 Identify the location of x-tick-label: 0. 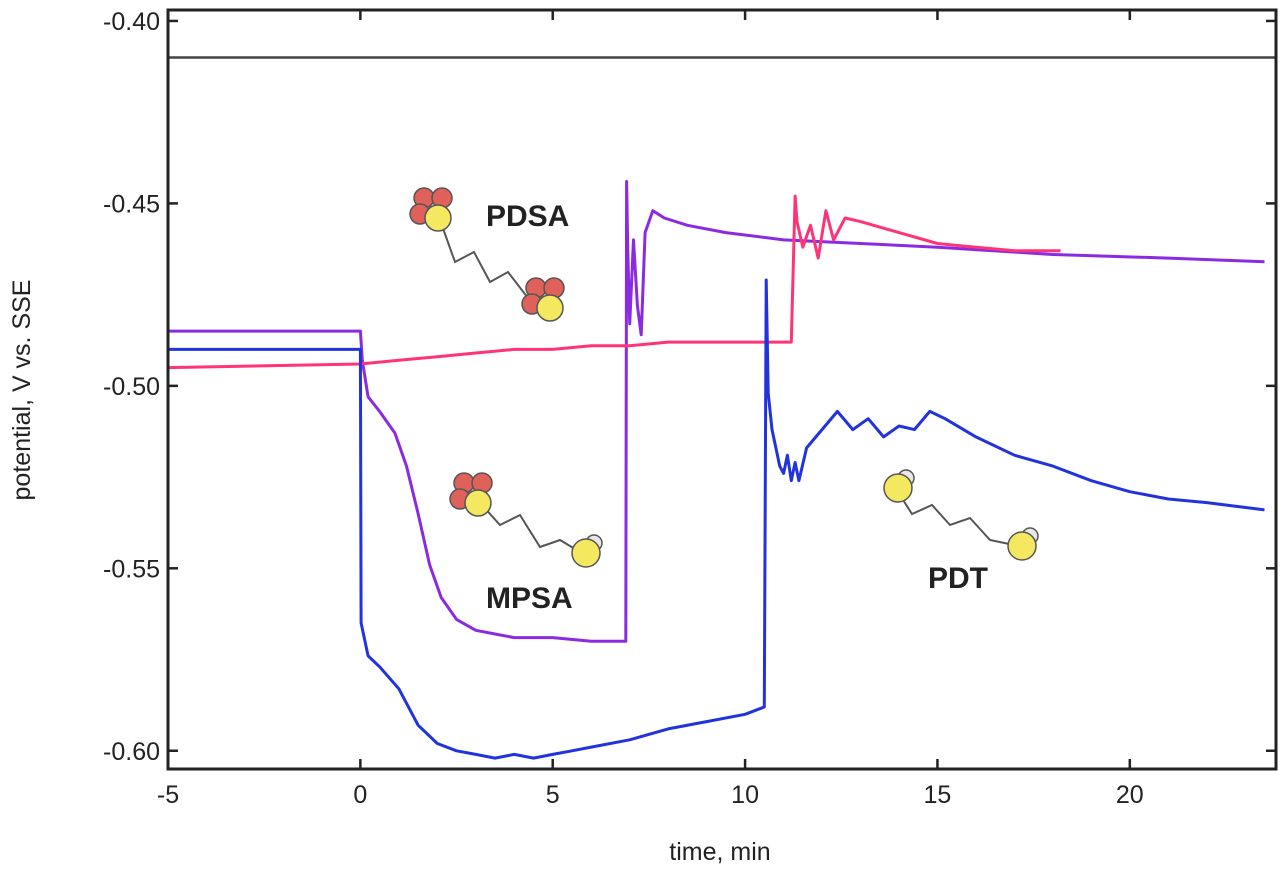
(360, 795).